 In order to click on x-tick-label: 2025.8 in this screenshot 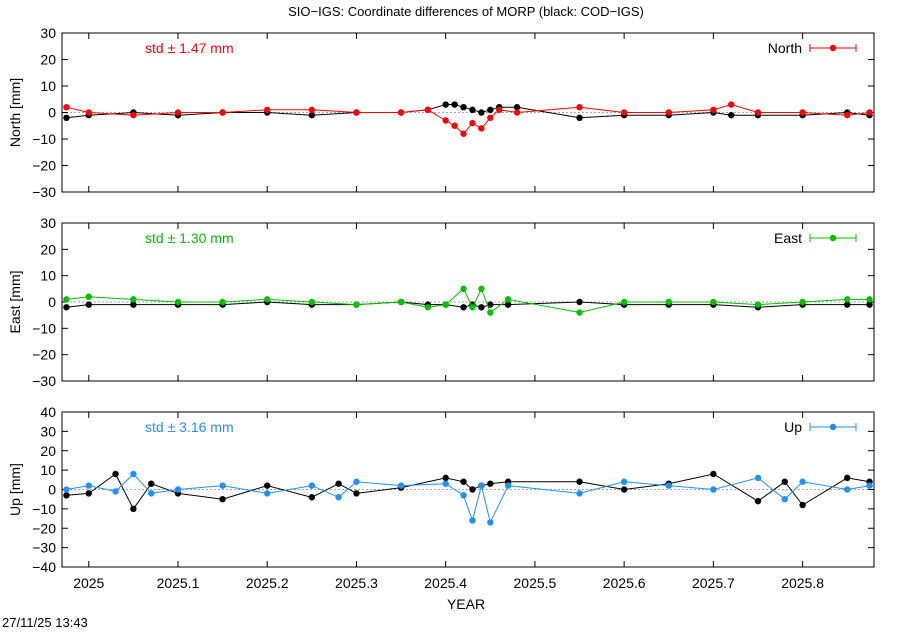, I will do `click(802, 583)`.